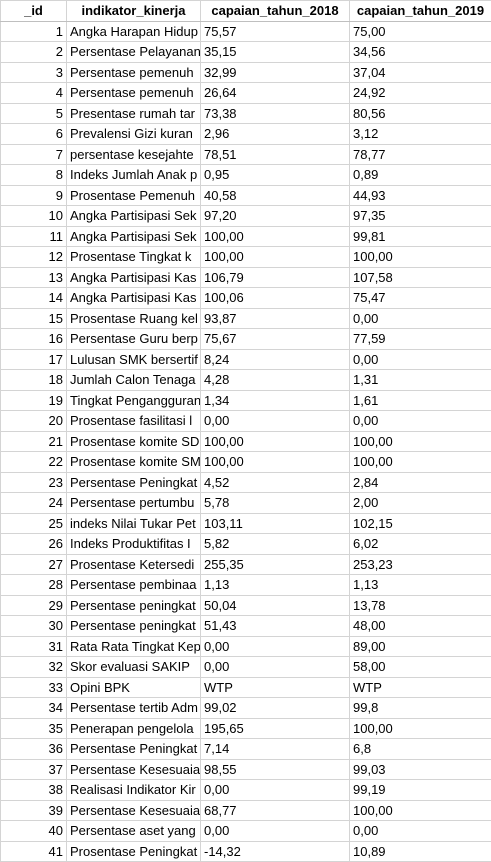 The image size is (491, 862). I want to click on cell-capaian-2018: 1,13, so click(275, 585).